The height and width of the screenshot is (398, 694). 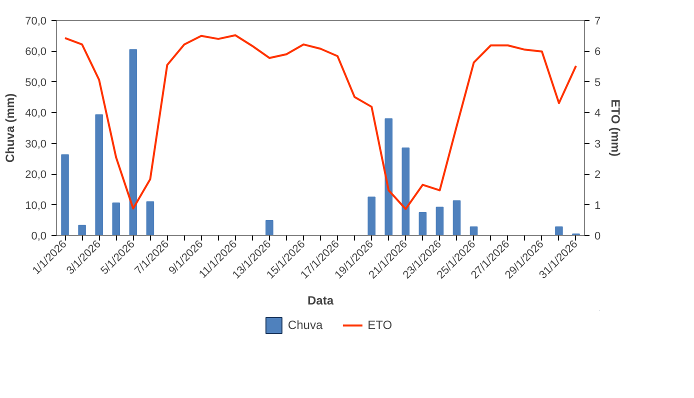 I want to click on legend-label: Chuva, so click(x=305, y=325).